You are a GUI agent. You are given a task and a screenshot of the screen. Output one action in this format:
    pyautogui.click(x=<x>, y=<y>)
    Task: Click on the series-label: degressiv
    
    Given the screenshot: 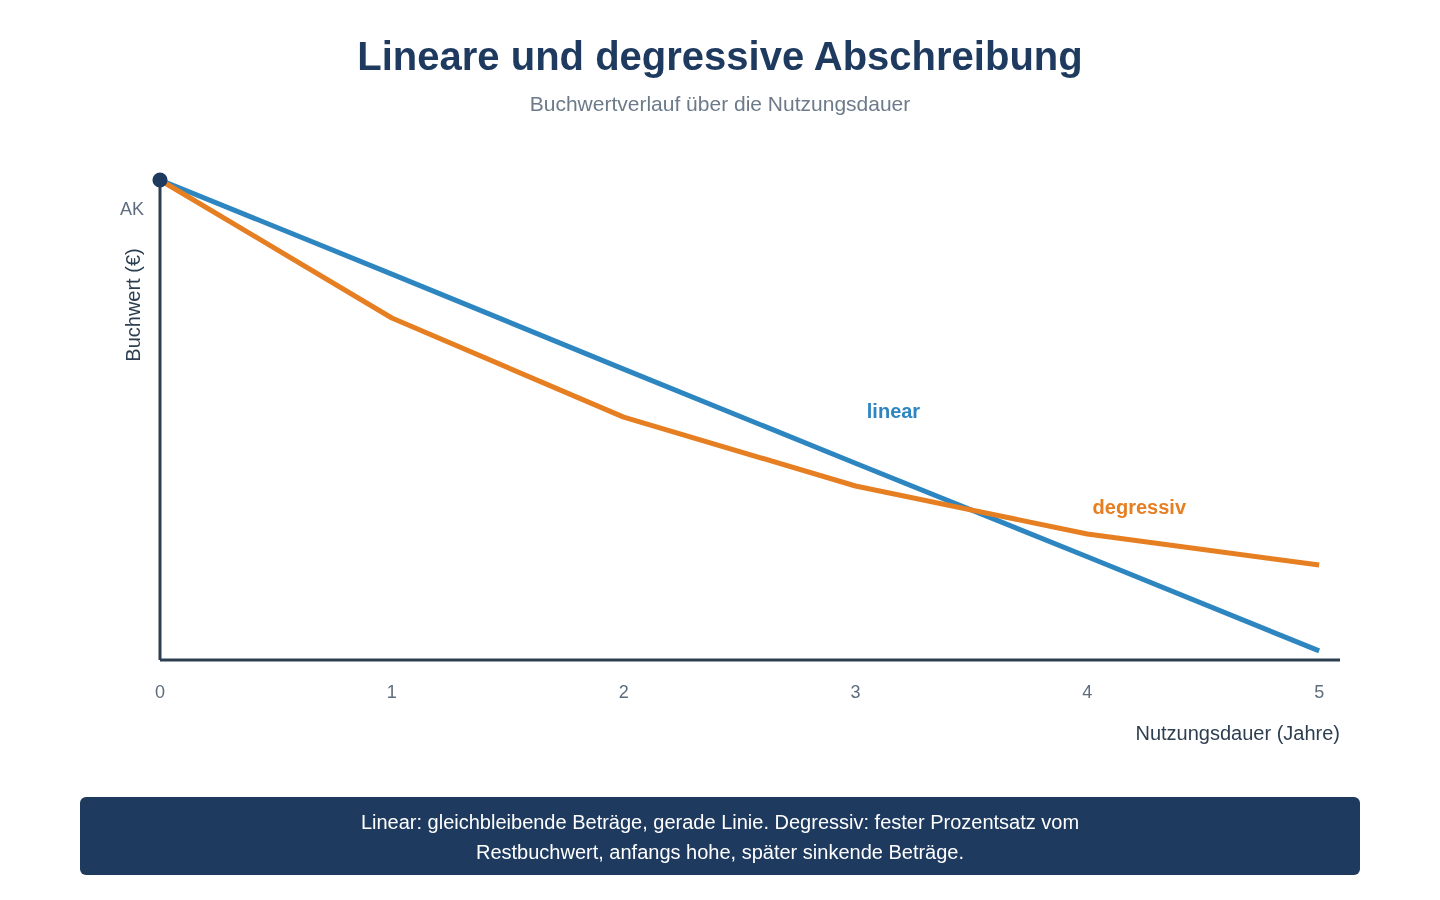 What is the action you would take?
    pyautogui.click(x=1139, y=507)
    